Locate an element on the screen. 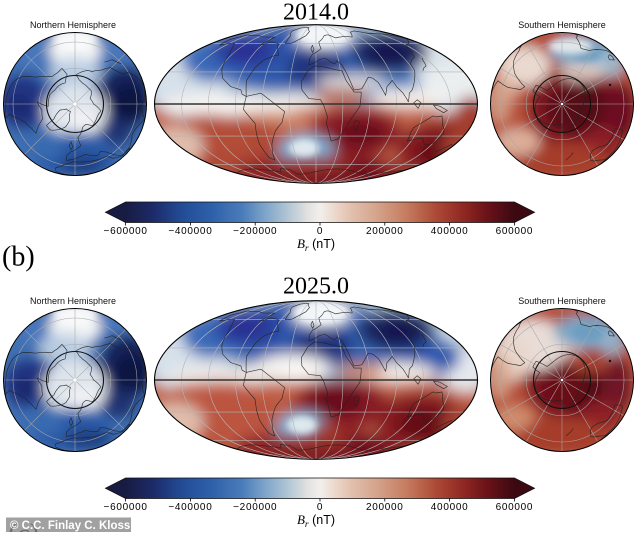 This screenshot has width=634, height=537. svg-text: © C.C. Finlay C. Kloss is located at coordinates (70, 526).